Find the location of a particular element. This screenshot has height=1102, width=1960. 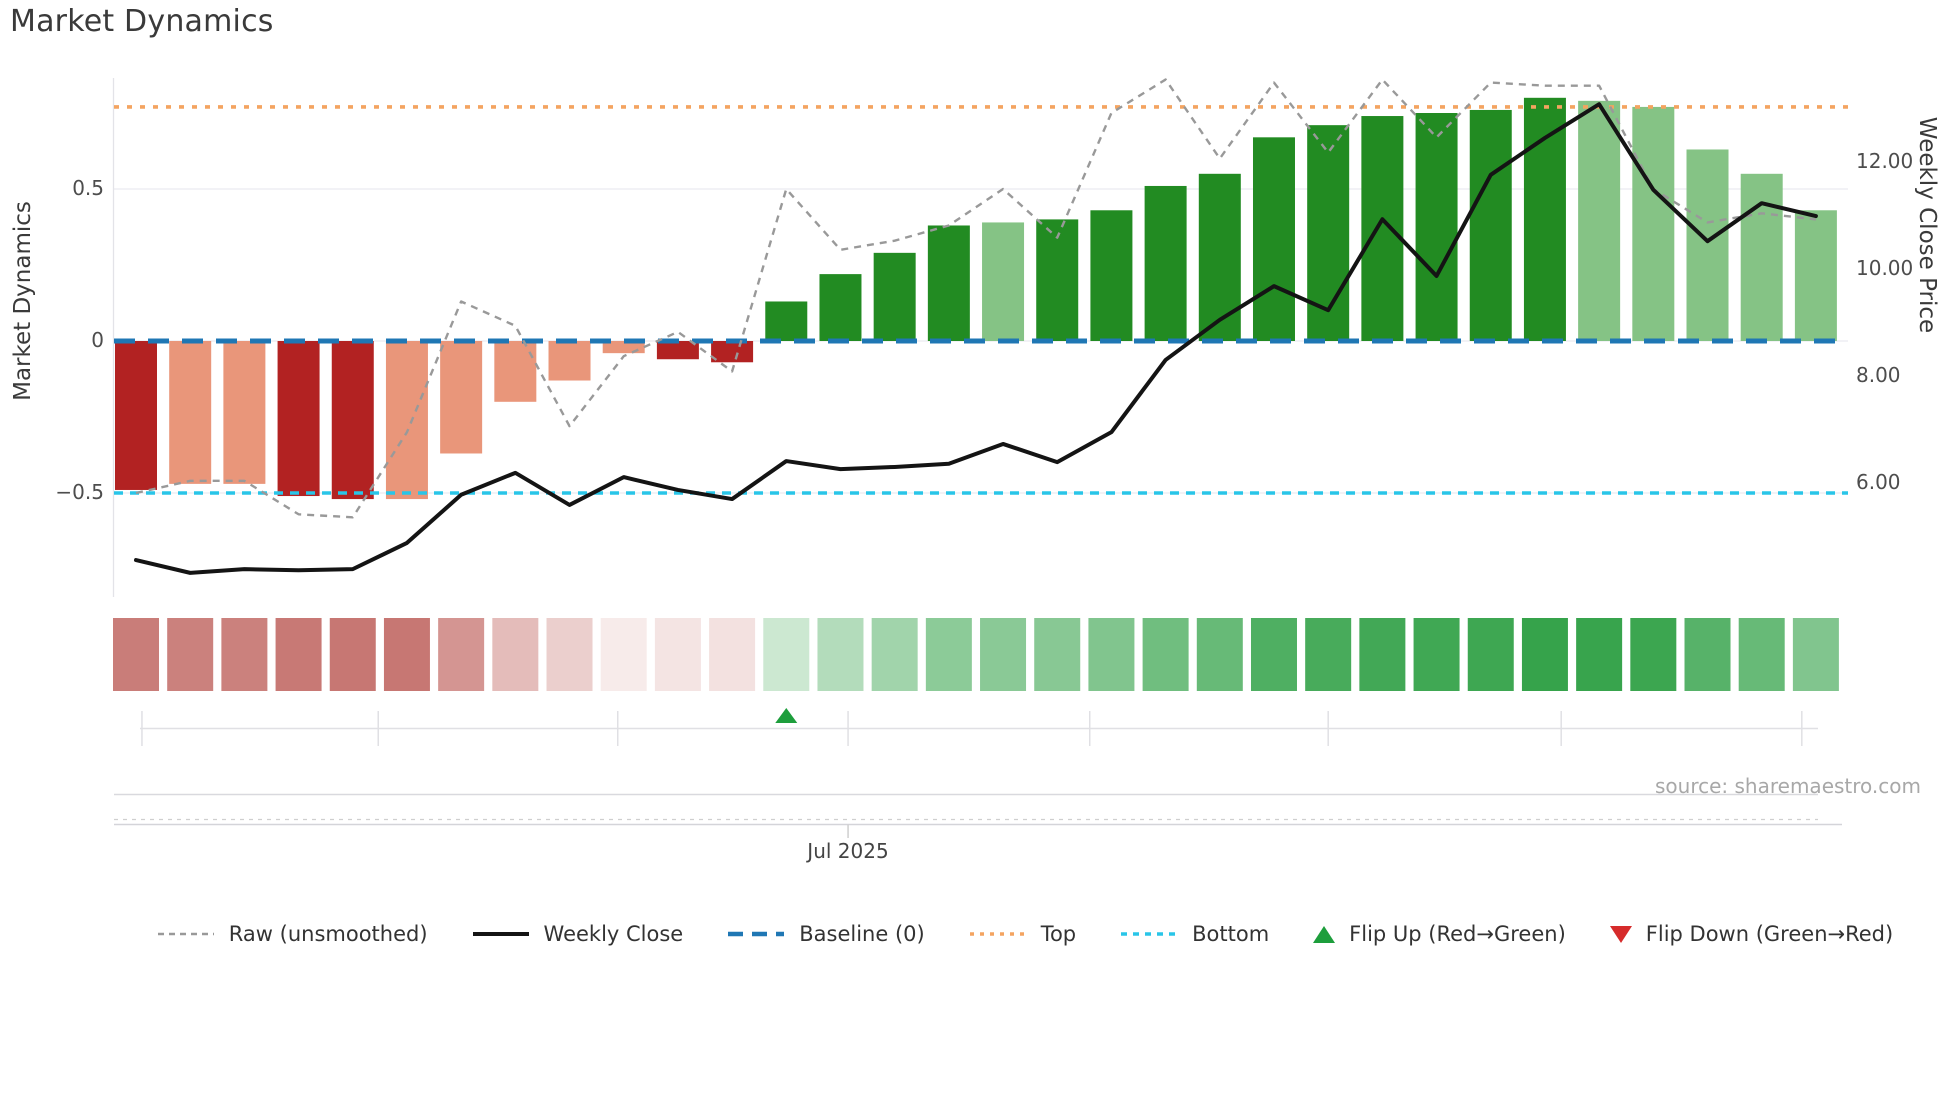

legend-item-line-black: Weekly Close is located at coordinates (578, 934).